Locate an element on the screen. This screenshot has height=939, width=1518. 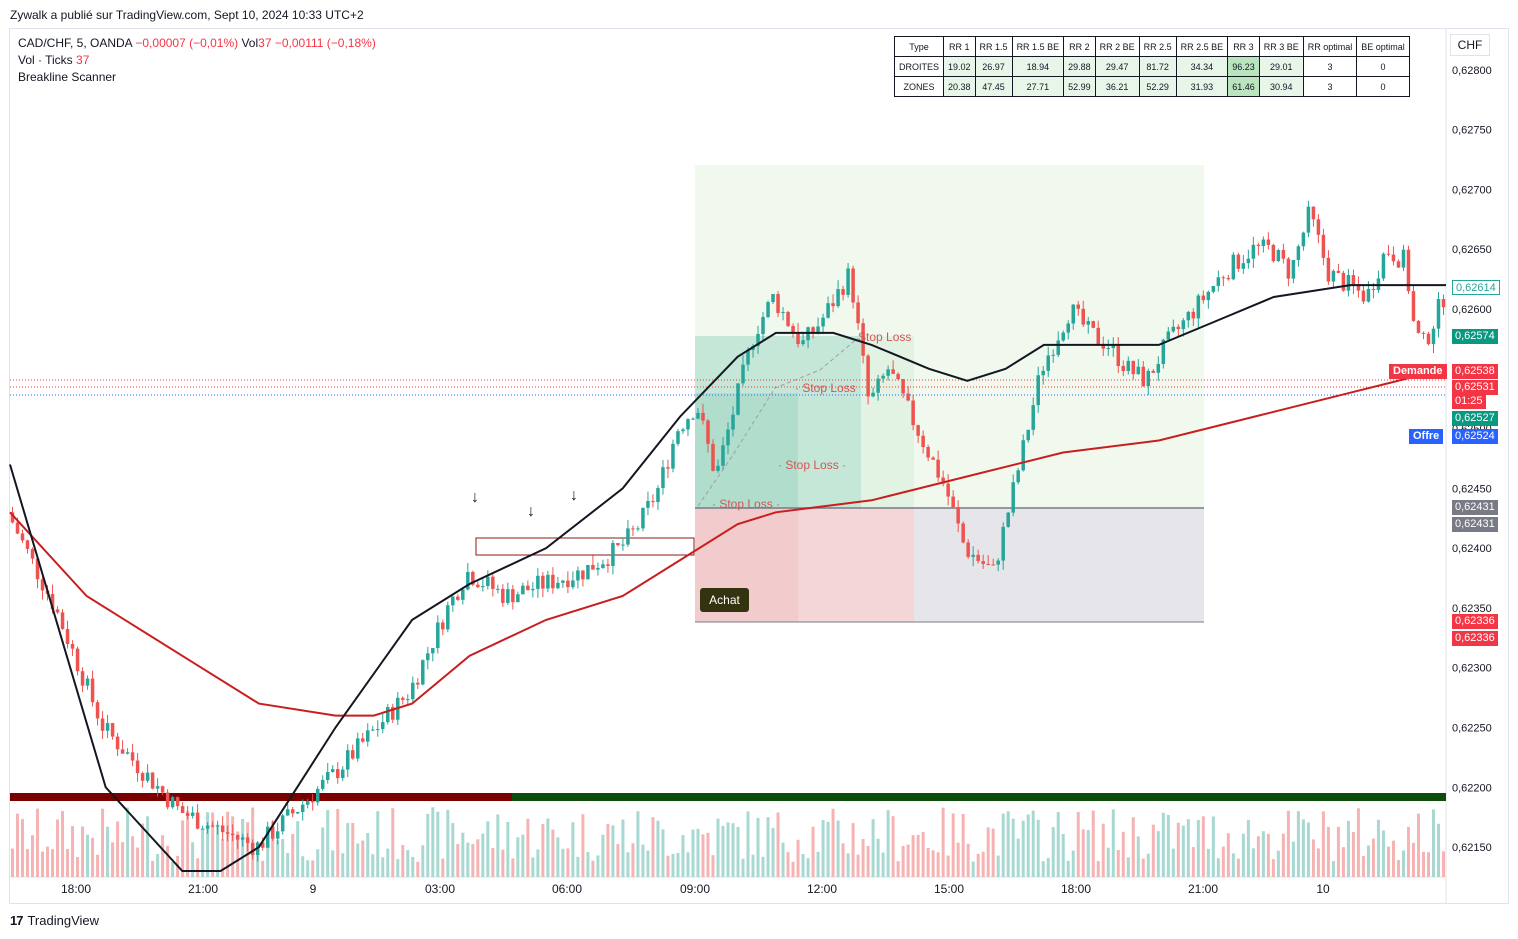
price-tag: 0,62531 is located at coordinates (1475, 387).